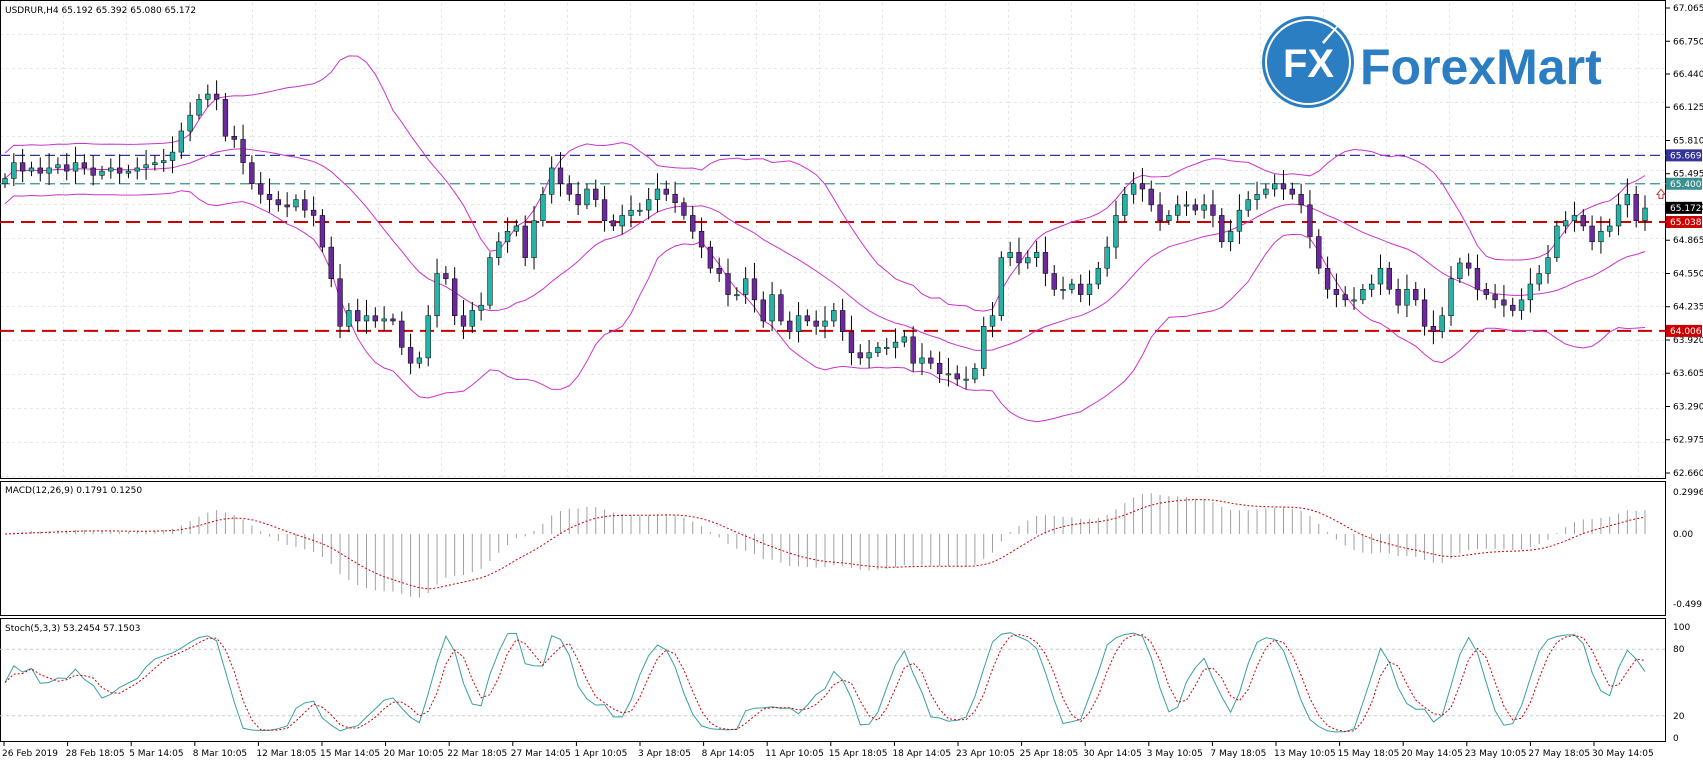 The image size is (1703, 761). What do you see at coordinates (350, 754) in the screenshot?
I see `time-tick-label: 15 Mar 14:05` at bounding box center [350, 754].